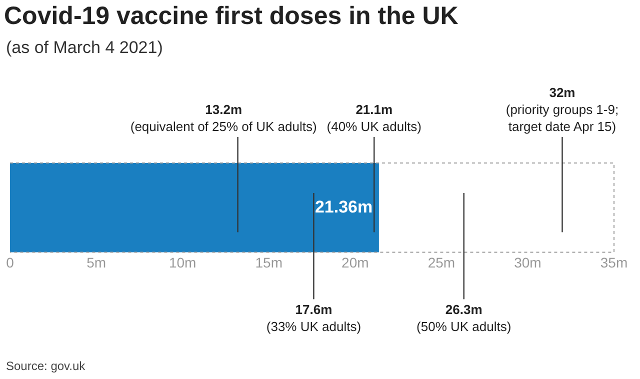 The width and height of the screenshot is (640, 379). Describe the element at coordinates (464, 318) in the screenshot. I see `ref-line-label: 26.3m (50% UK adults)` at that location.